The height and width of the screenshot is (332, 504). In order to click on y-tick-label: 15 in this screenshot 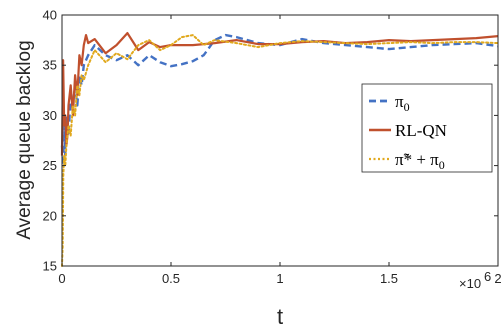, I will do `click(50, 266)`.